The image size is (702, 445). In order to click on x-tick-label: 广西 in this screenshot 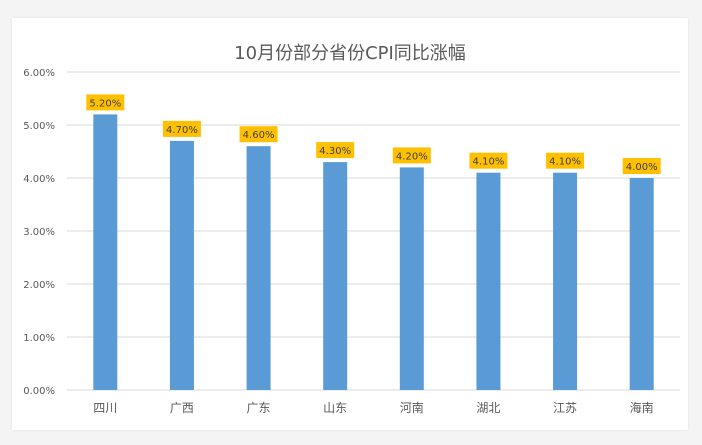, I will do `click(182, 408)`.